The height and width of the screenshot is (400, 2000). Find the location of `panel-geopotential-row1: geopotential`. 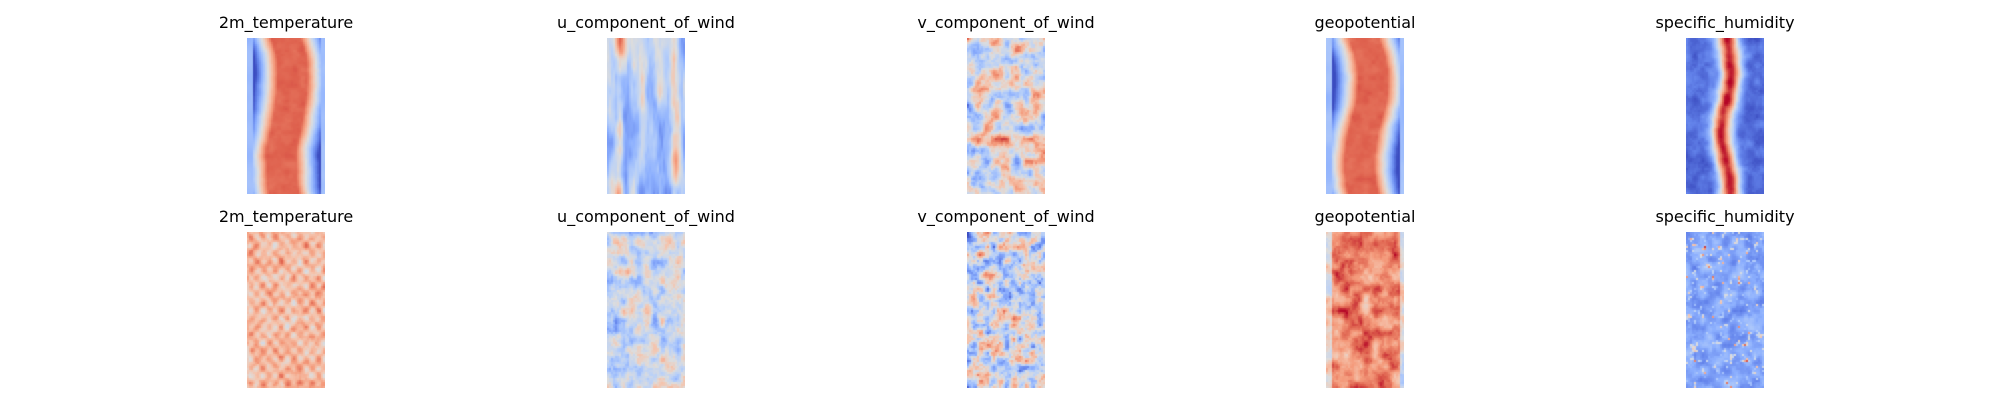

panel-geopotential-row1: geopotential is located at coordinates (1365, 103).